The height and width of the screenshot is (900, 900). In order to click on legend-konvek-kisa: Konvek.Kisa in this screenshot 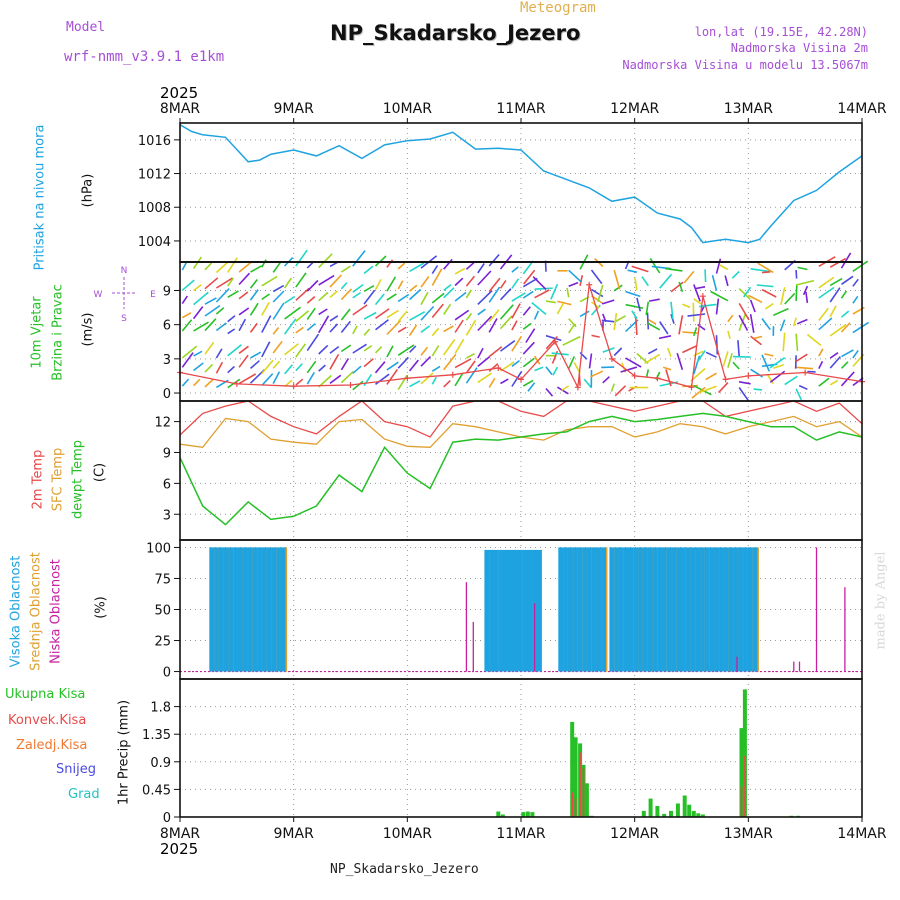, I will do `click(47, 720)`.